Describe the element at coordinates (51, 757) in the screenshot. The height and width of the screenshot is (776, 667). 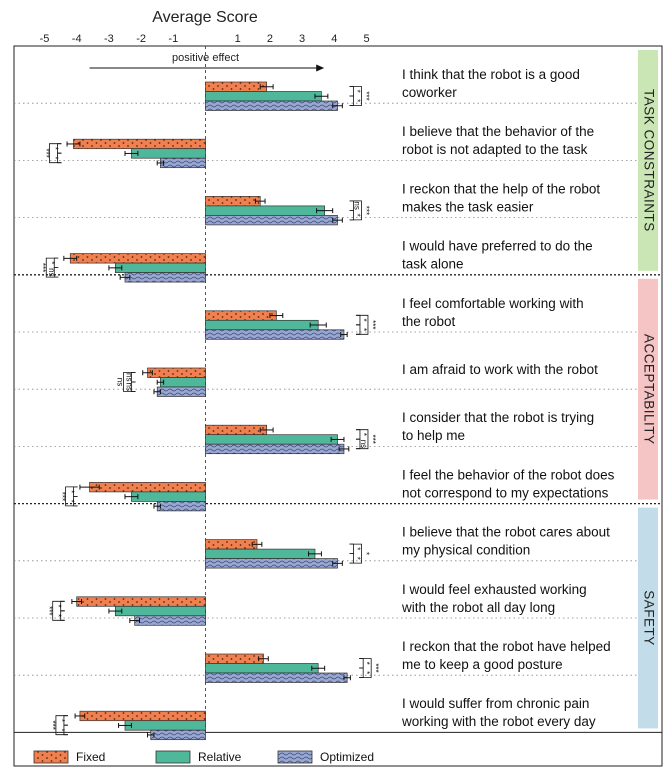
I see `legend-swatch-fixed` at that location.